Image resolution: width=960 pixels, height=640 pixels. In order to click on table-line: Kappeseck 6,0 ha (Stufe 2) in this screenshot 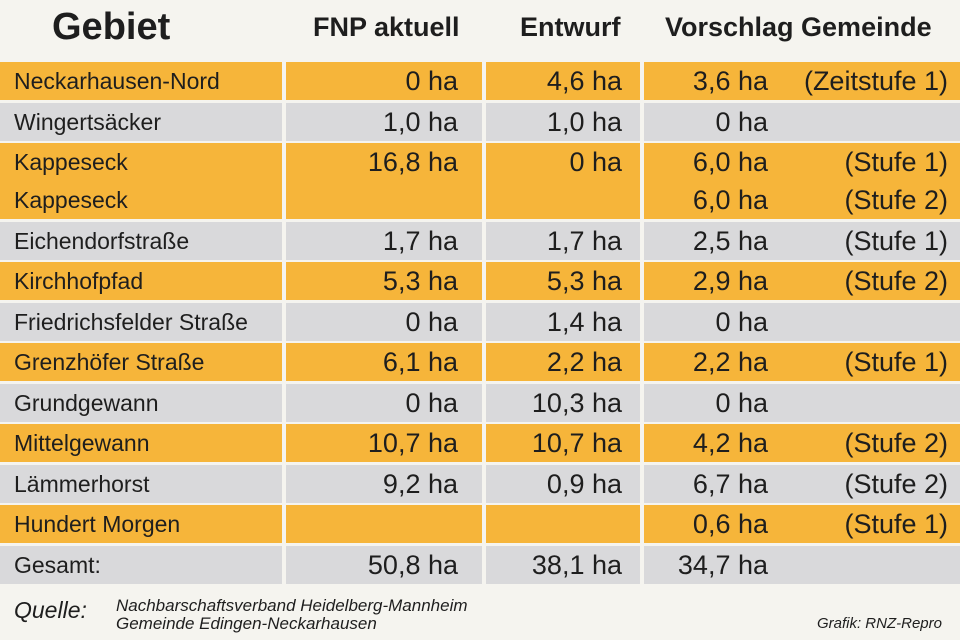, I will do `click(480, 200)`.